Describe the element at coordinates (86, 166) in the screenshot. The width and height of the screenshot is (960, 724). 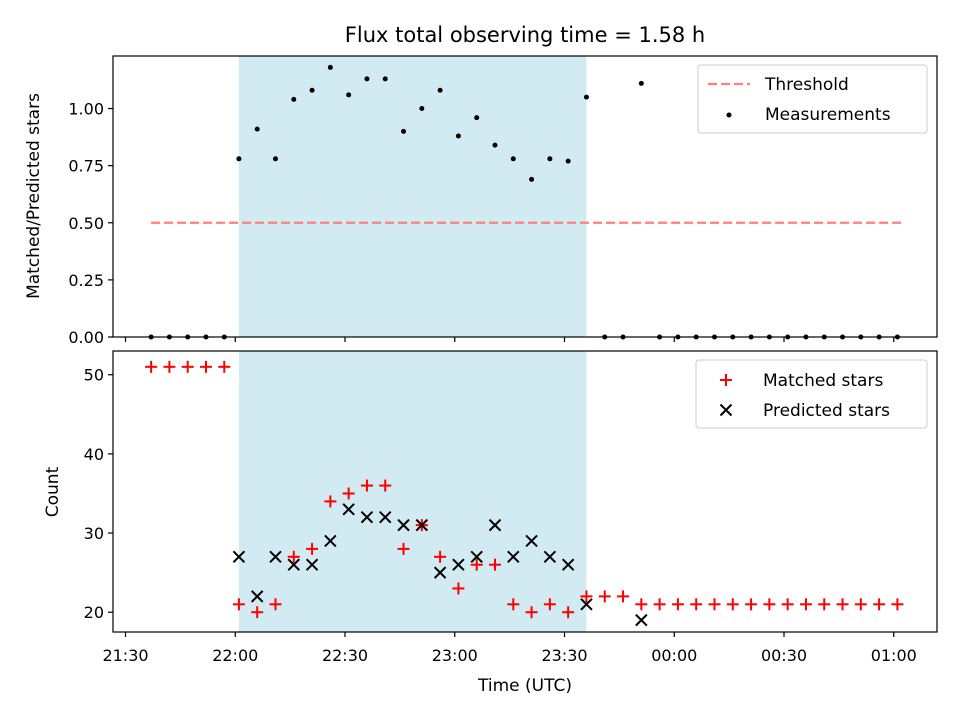
I see `top-y-tick-label: 0.75` at that location.